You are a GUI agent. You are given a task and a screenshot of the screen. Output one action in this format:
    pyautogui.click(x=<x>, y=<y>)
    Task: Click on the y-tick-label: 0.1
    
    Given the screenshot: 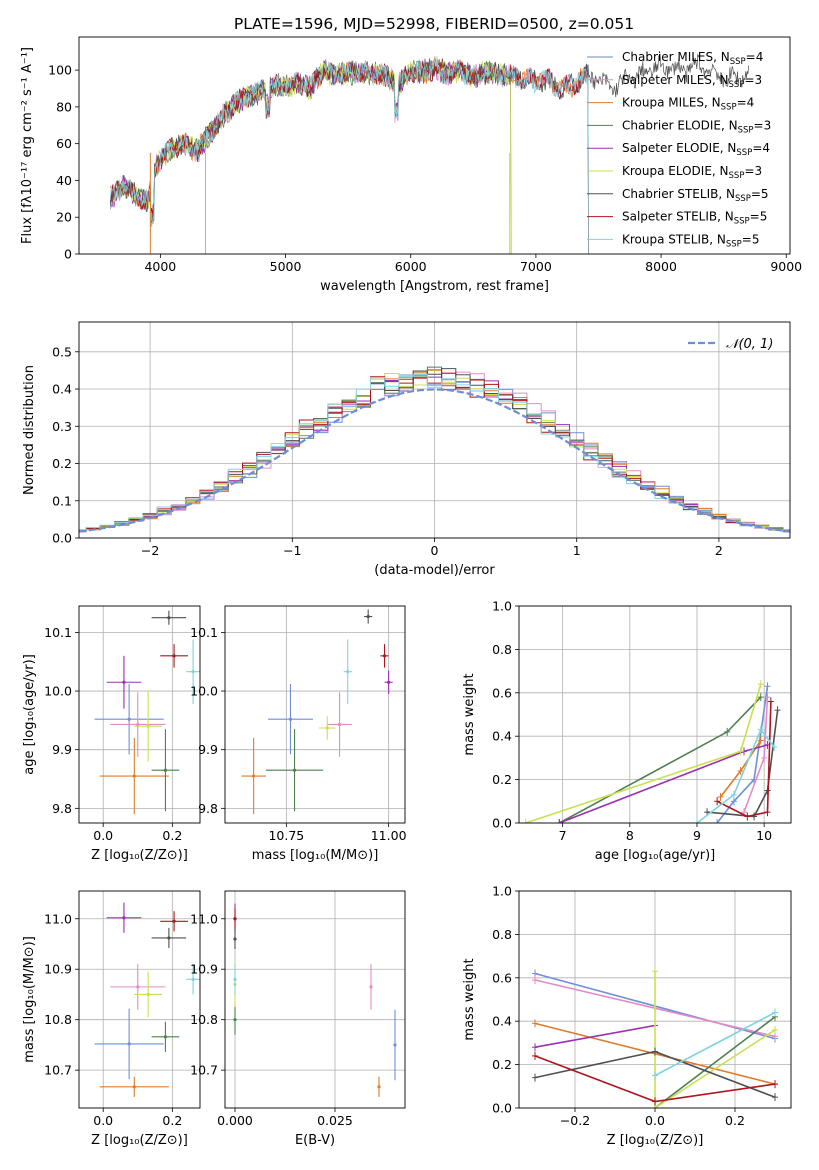 What is the action you would take?
    pyautogui.click(x=62, y=500)
    